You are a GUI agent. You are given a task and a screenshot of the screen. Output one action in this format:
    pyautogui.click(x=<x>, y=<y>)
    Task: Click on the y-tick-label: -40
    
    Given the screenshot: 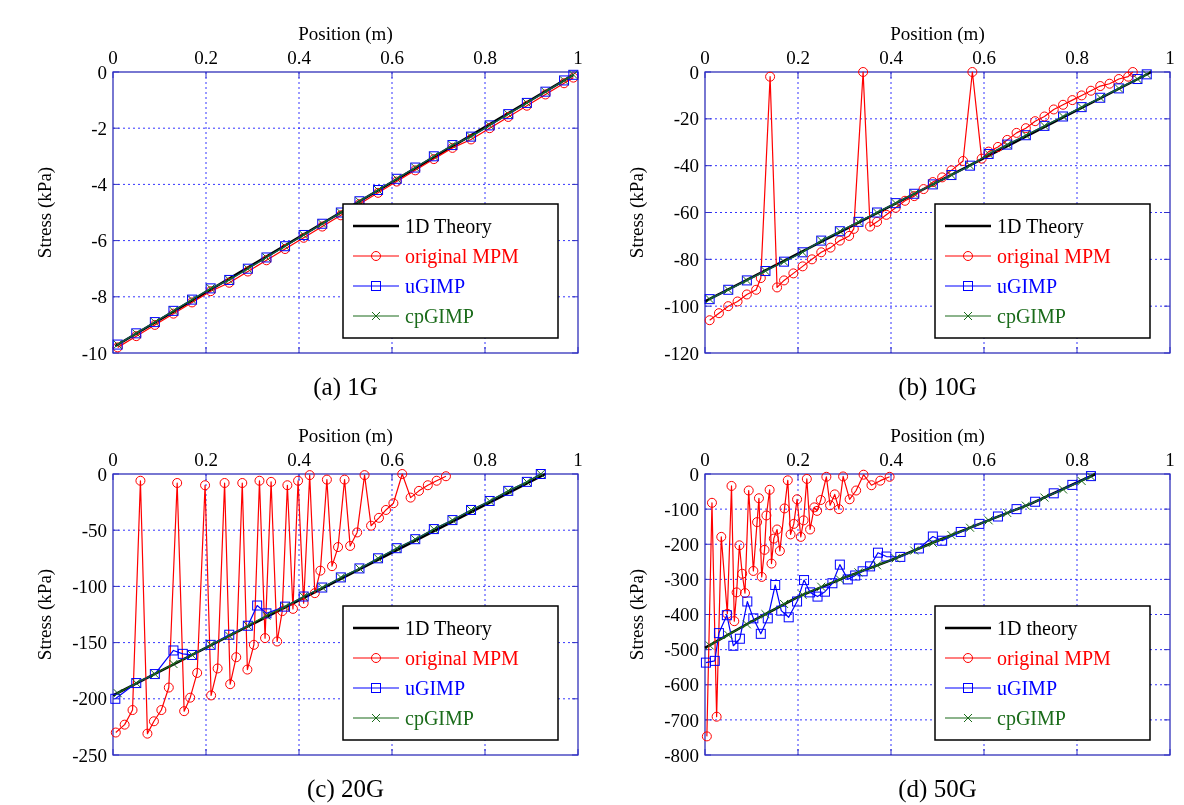 What is the action you would take?
    pyautogui.click(x=686, y=166)
    